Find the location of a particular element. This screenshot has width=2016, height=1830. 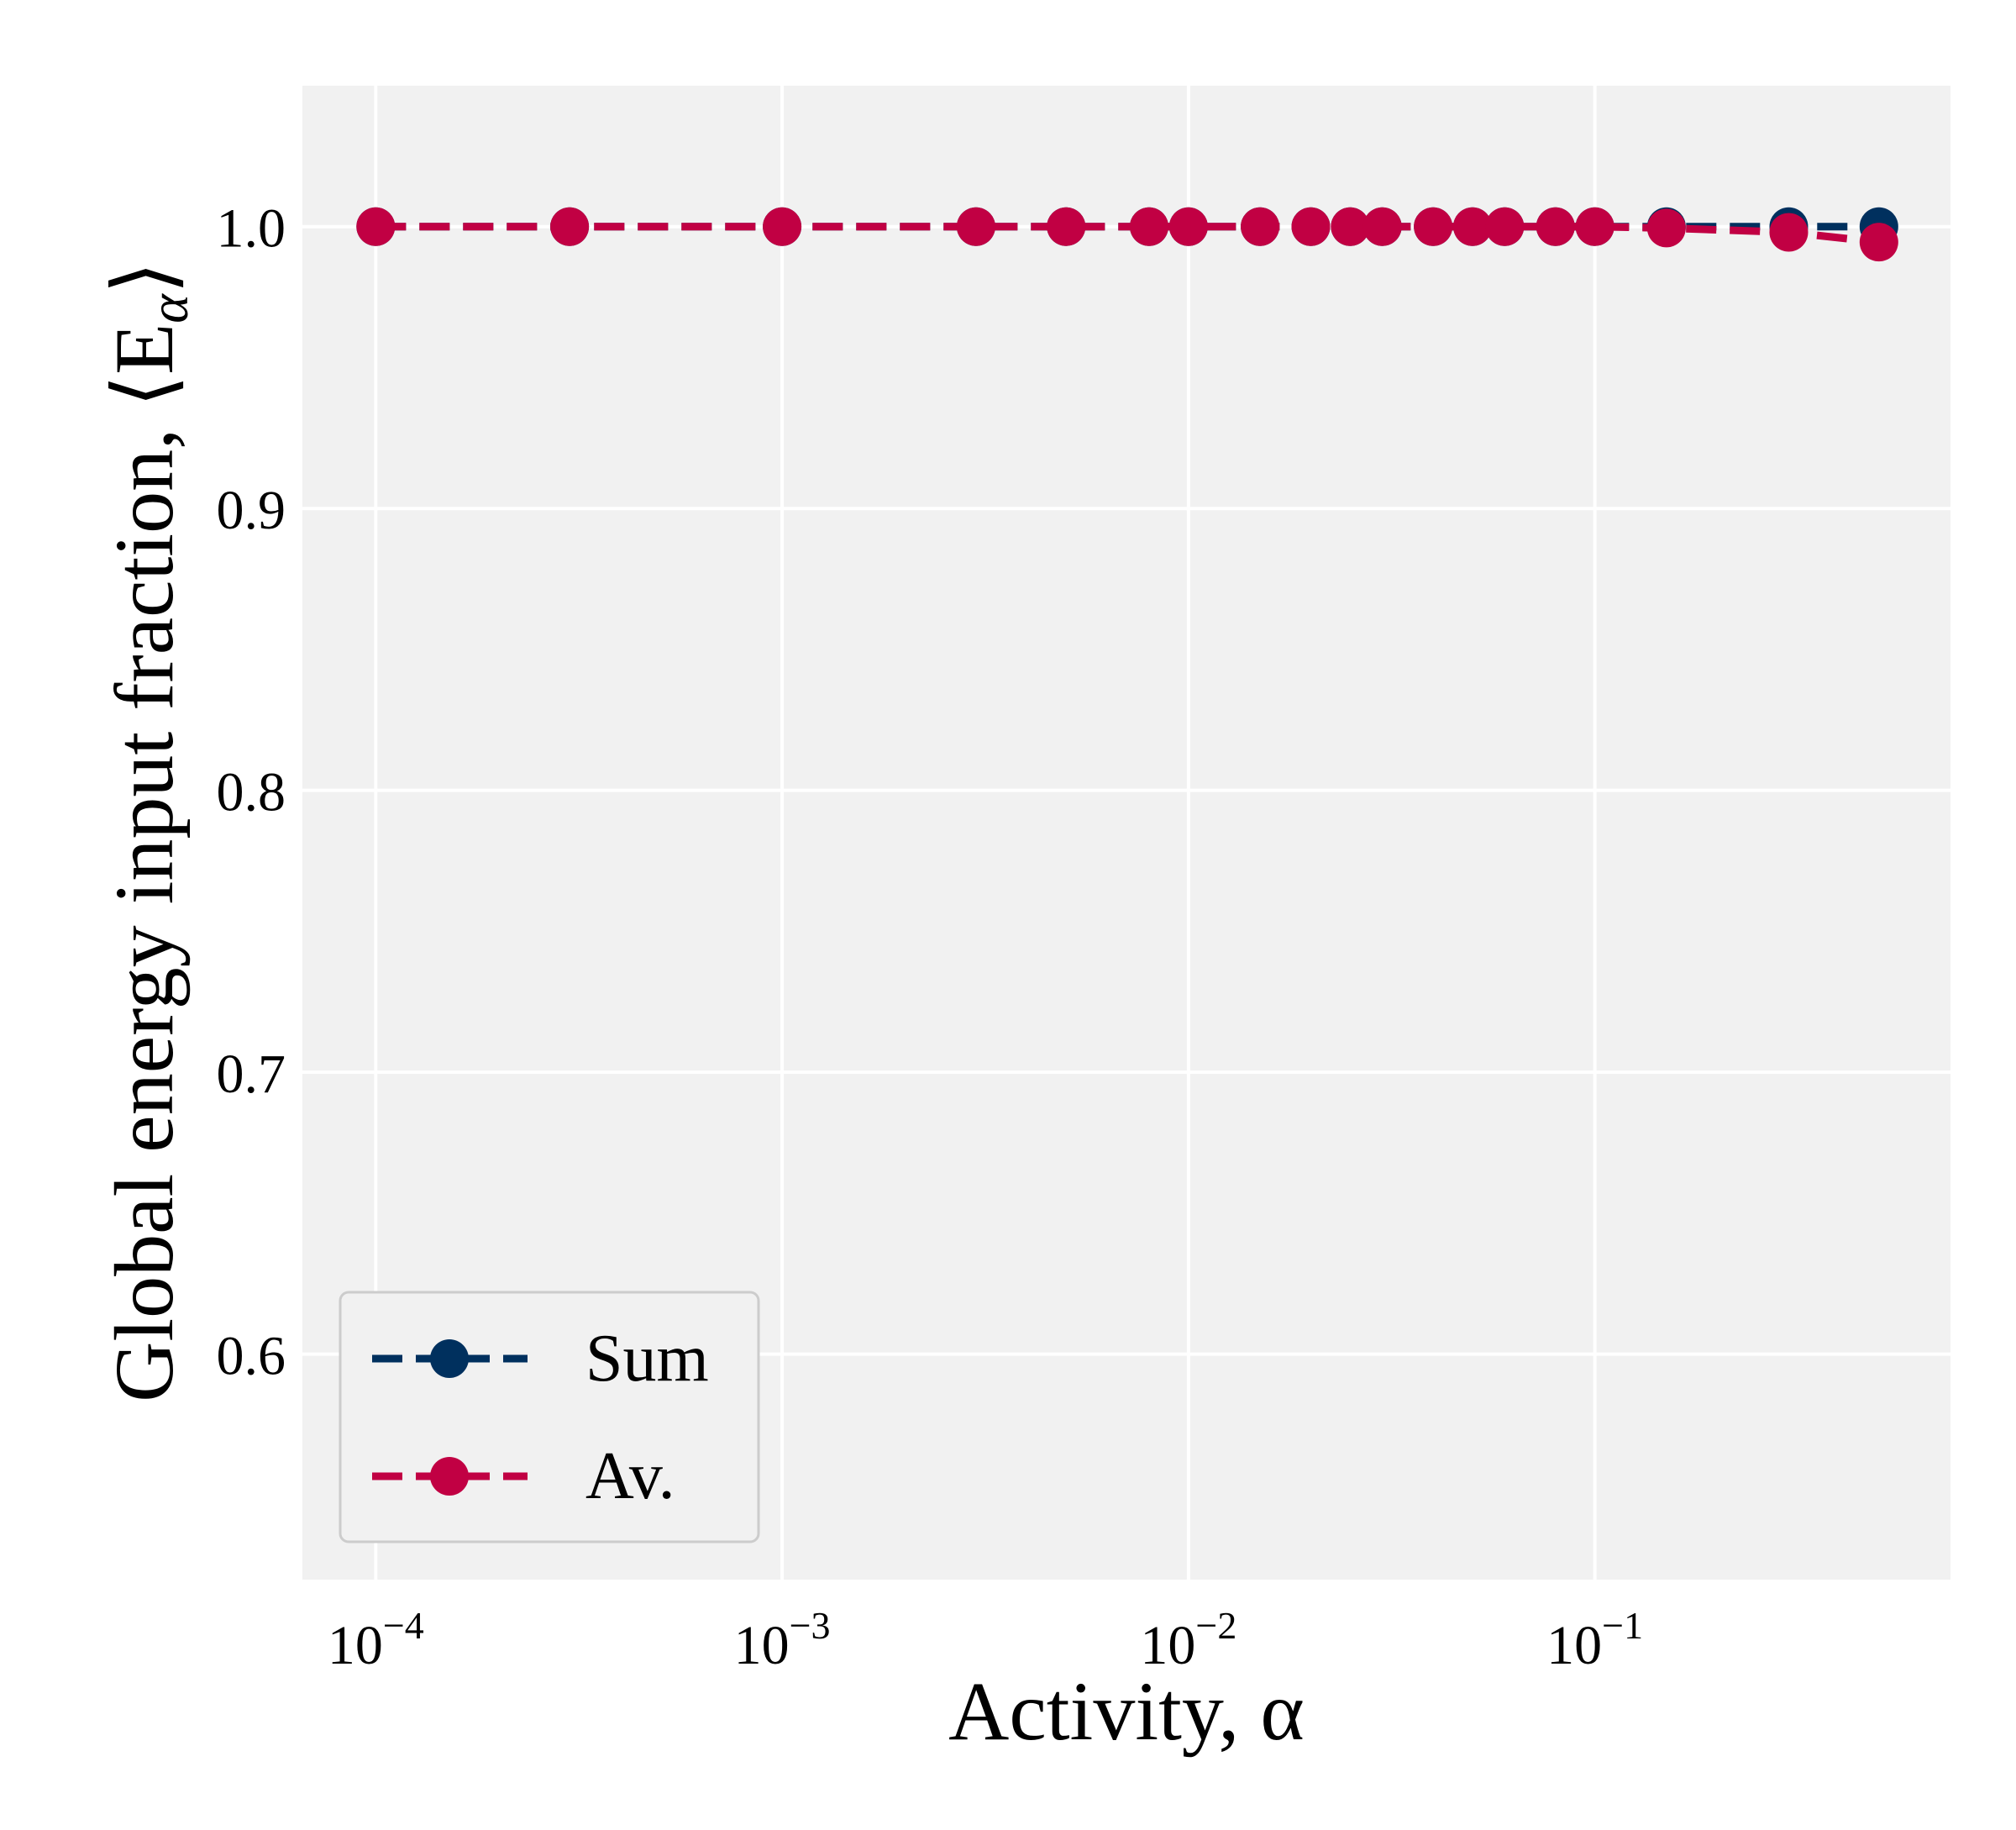

series is located at coordinates (1127, 234).